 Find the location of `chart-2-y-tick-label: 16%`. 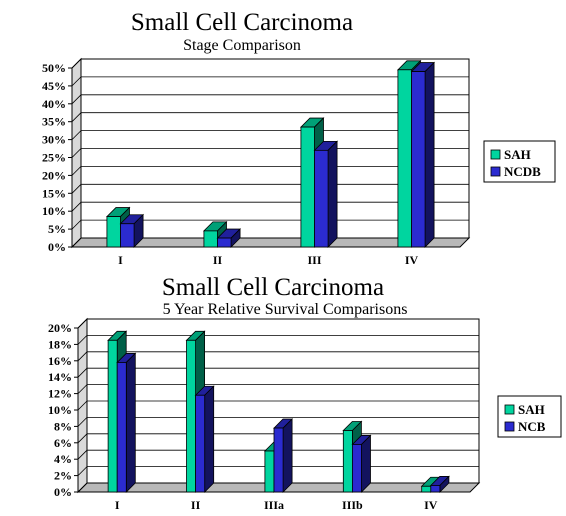

chart-2-y-tick-label: 16% is located at coordinates (60, 361).